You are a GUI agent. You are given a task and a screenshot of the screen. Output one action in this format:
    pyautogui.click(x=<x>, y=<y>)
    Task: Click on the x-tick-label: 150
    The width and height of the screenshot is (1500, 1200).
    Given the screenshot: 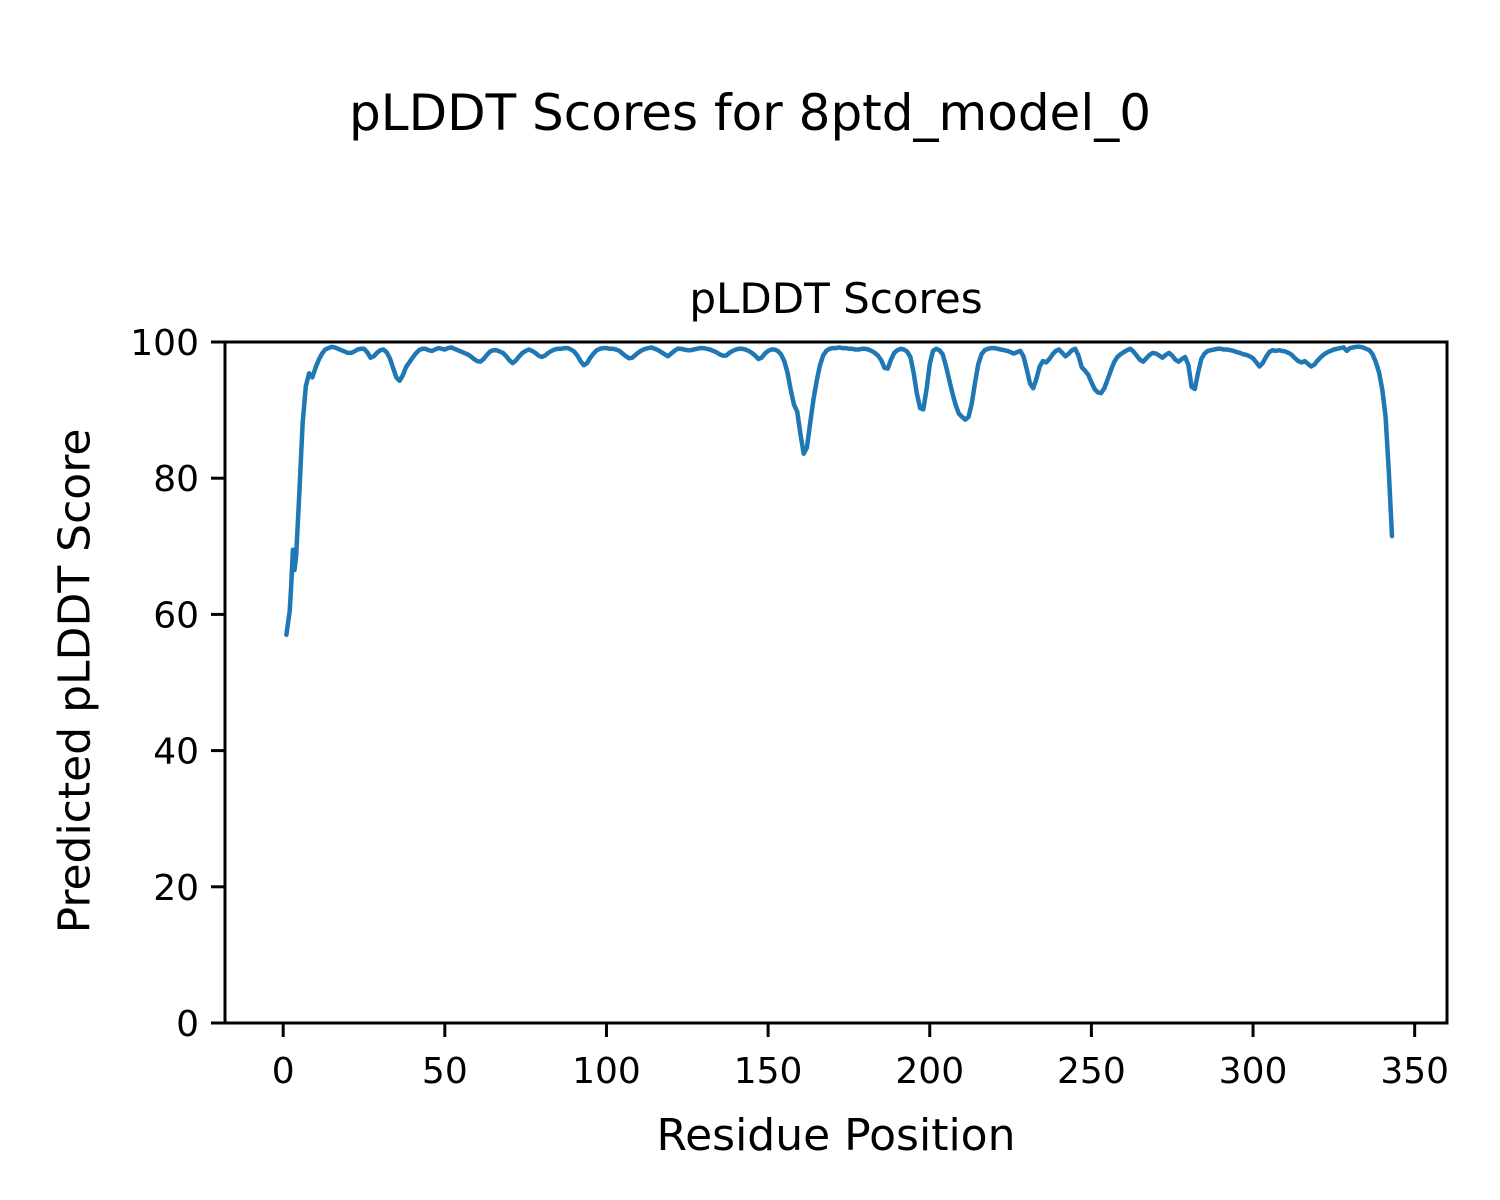 What is the action you would take?
    pyautogui.click(x=768, y=1071)
    